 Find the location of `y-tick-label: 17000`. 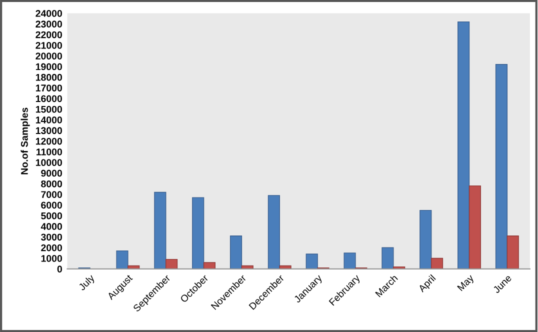

y-tick-label: 17000 is located at coordinates (49, 88).